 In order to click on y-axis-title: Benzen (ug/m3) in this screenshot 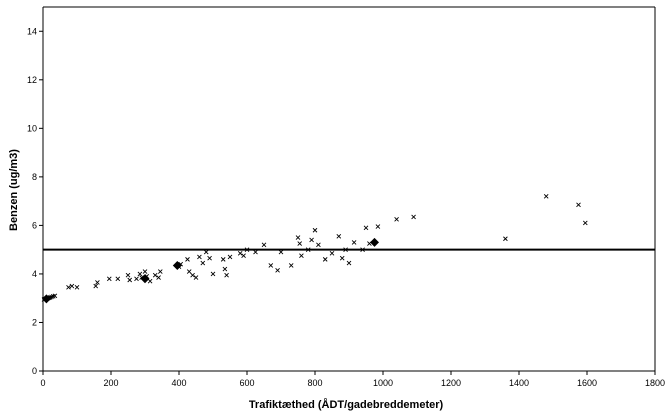, I will do `click(14, 190)`.